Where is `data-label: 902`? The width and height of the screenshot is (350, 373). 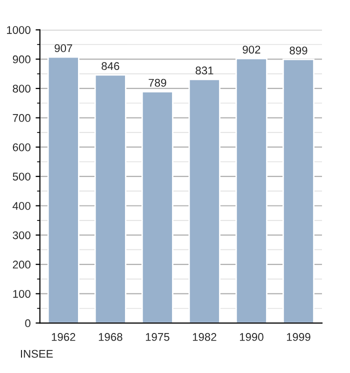
data-label: 902 is located at coordinates (251, 50).